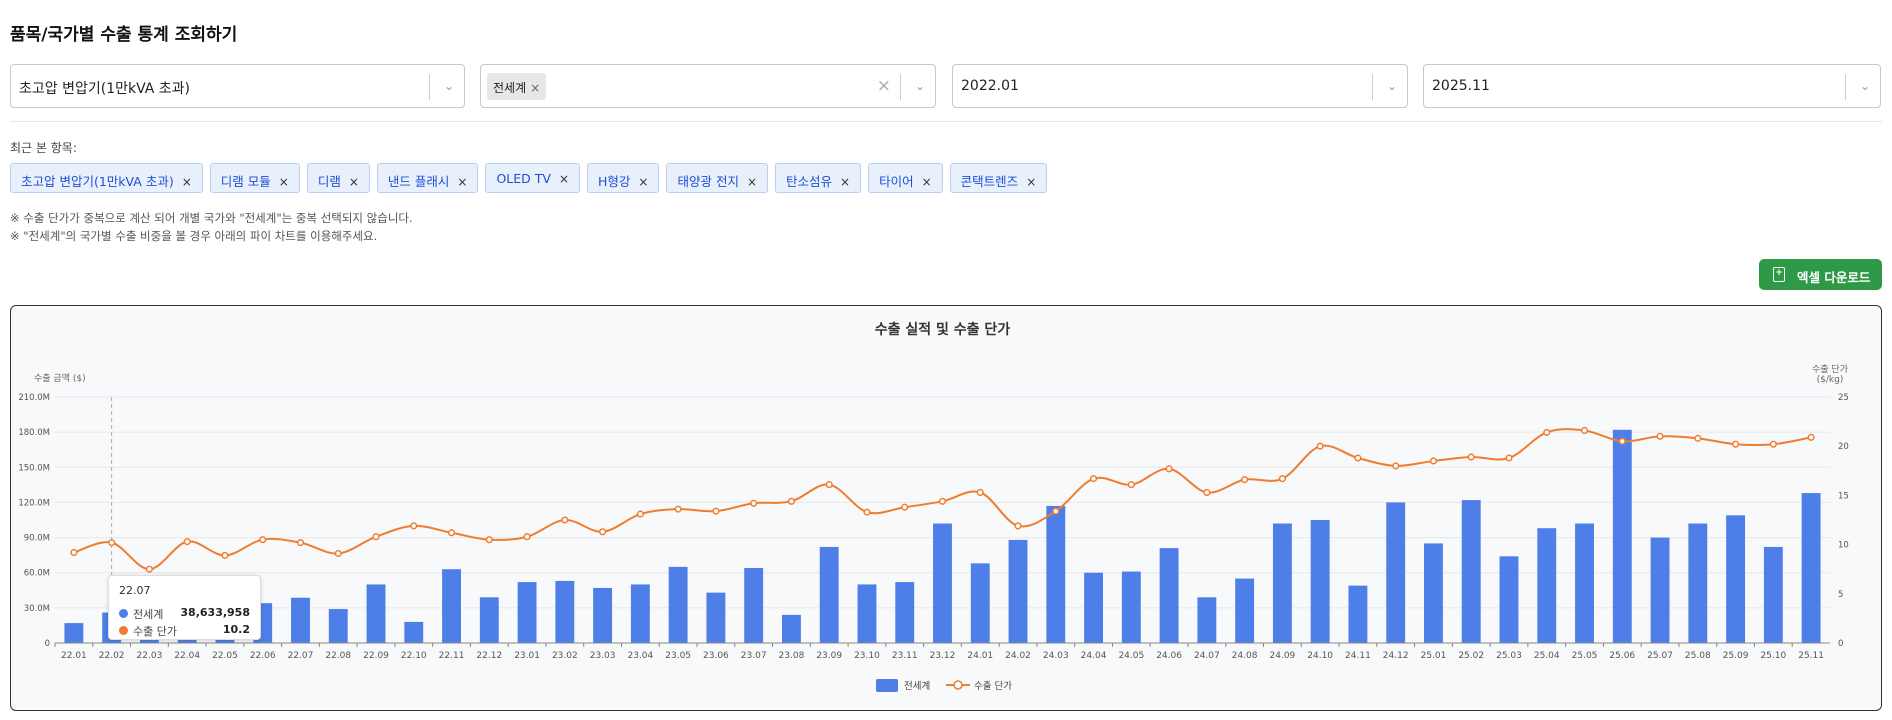  What do you see at coordinates (1094, 656) in the screenshot?
I see `x-tick-label: 24.04` at bounding box center [1094, 656].